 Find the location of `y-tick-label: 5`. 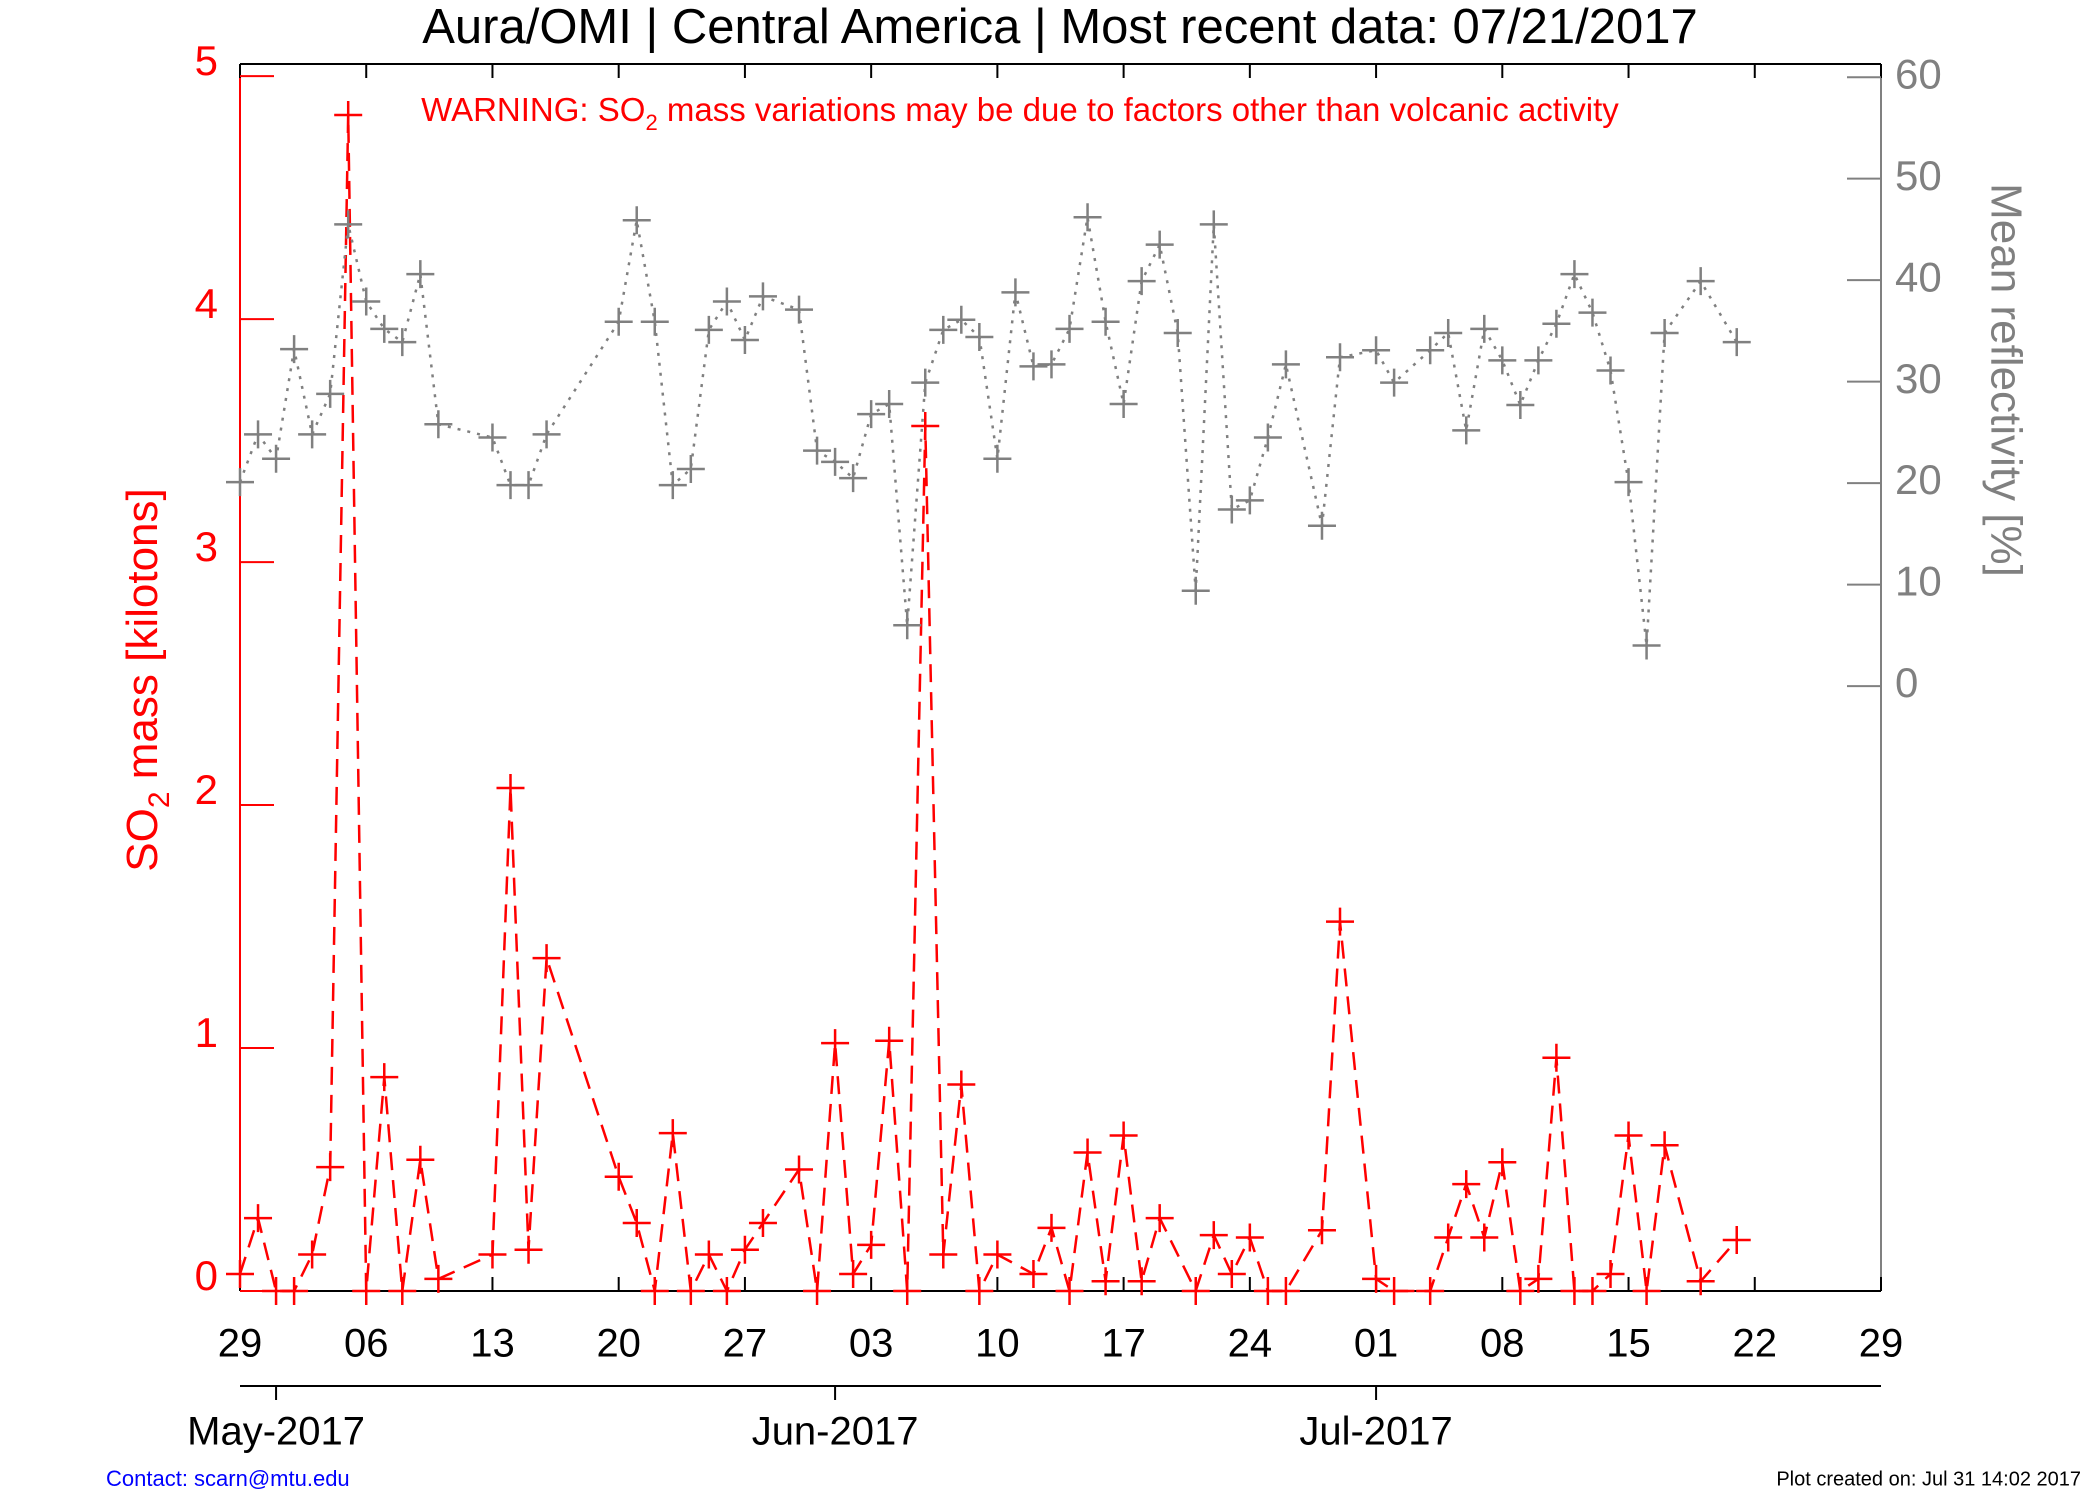

y-tick-label: 5 is located at coordinates (206, 60).